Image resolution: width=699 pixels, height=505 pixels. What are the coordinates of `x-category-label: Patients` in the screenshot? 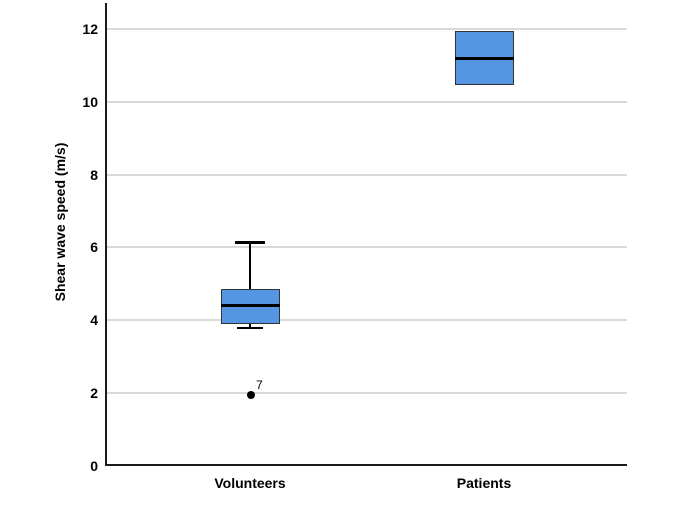 It's located at (484, 483).